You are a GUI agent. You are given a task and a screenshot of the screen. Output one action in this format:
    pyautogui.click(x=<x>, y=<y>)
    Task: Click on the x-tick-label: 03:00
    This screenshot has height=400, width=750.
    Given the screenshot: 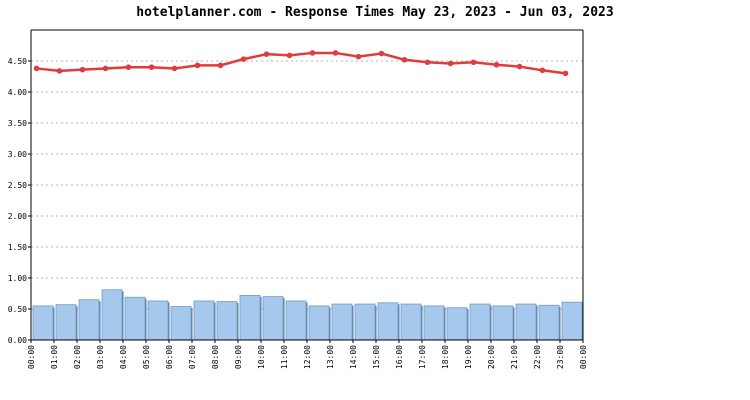 What is the action you would take?
    pyautogui.click(x=100, y=357)
    